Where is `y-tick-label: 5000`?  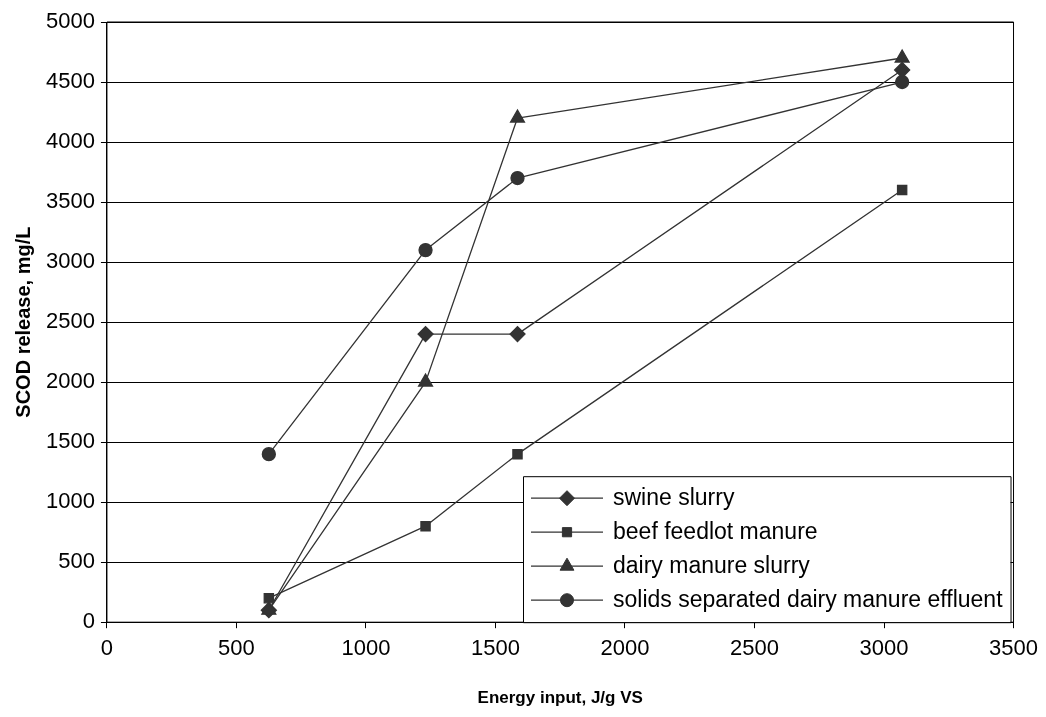
y-tick-label: 5000 is located at coordinates (70, 21).